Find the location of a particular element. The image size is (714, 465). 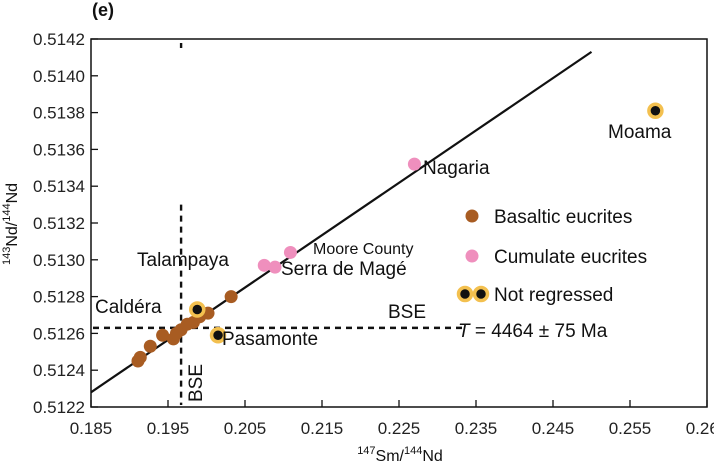

y-tick-label: 0.5134 is located at coordinates (59, 186).